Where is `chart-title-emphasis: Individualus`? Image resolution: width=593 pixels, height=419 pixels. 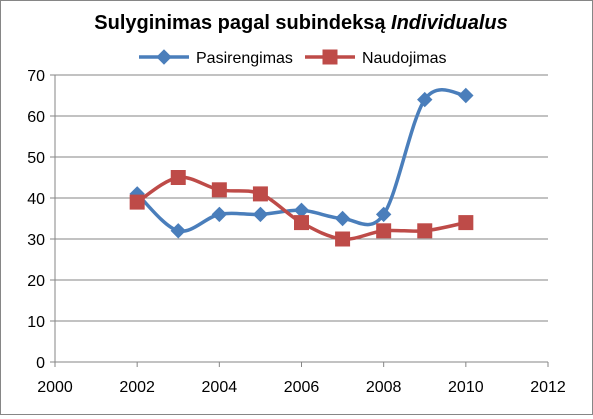
chart-title-emphasis: Individualus is located at coordinates (449, 23).